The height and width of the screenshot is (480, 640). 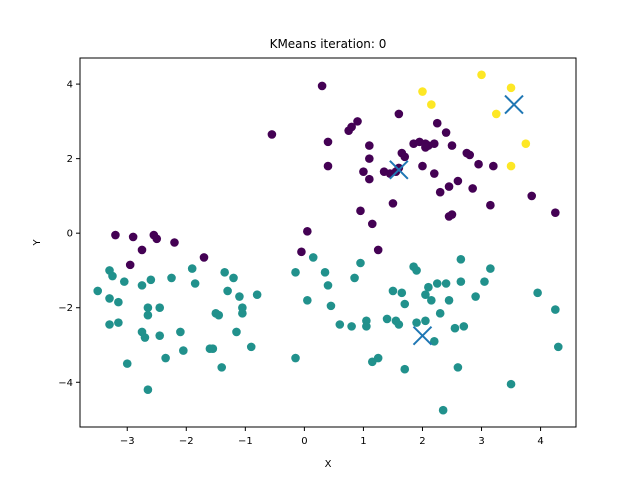 What do you see at coordinates (37, 243) in the screenshot?
I see `y-axis-label: Y` at bounding box center [37, 243].